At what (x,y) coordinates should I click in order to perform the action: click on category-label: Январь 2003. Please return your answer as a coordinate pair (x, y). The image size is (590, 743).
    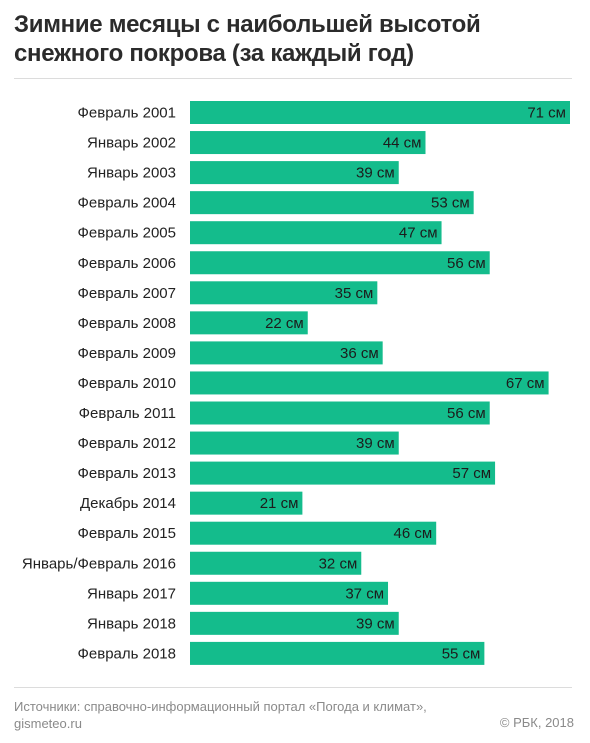
    Looking at the image, I should click on (131, 173).